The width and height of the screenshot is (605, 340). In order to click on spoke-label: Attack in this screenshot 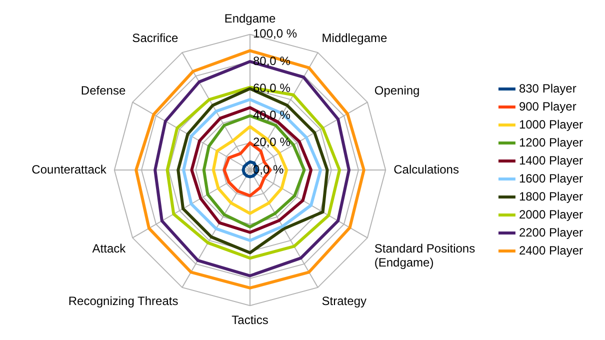, I will do `click(109, 248)`.